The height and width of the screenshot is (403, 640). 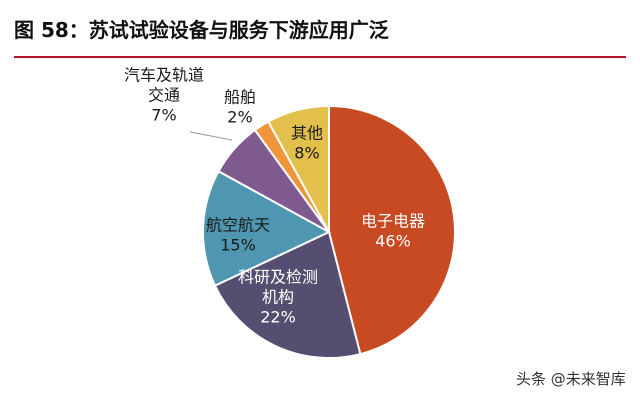 What do you see at coordinates (164, 95) in the screenshot?
I see `slice-name-label: 交通` at bounding box center [164, 95].